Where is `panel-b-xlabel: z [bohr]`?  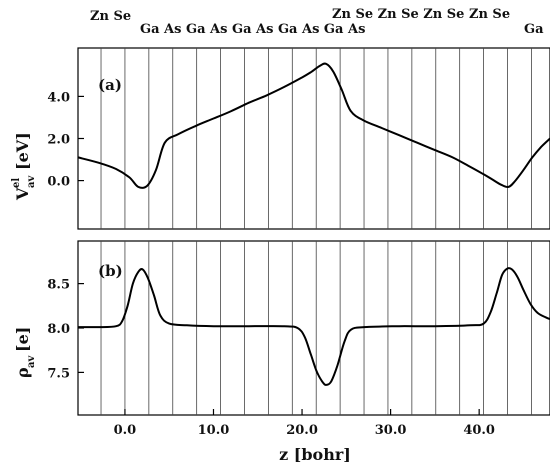 panel-b-xlabel: z [bohr] is located at coordinates (315, 454).